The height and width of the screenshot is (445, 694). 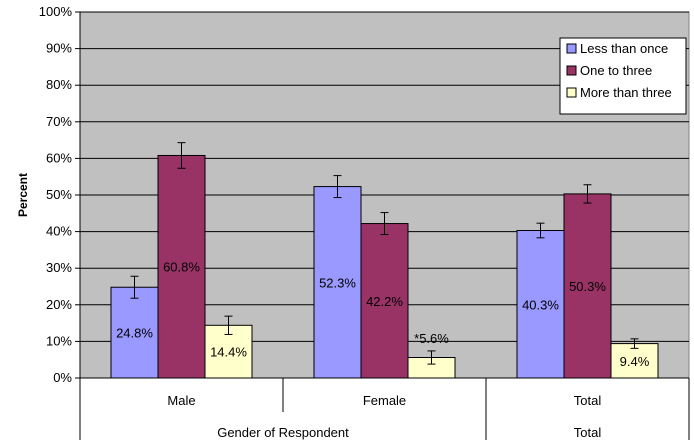 What do you see at coordinates (624, 48) in the screenshot?
I see `legend-label: Less than once` at bounding box center [624, 48].